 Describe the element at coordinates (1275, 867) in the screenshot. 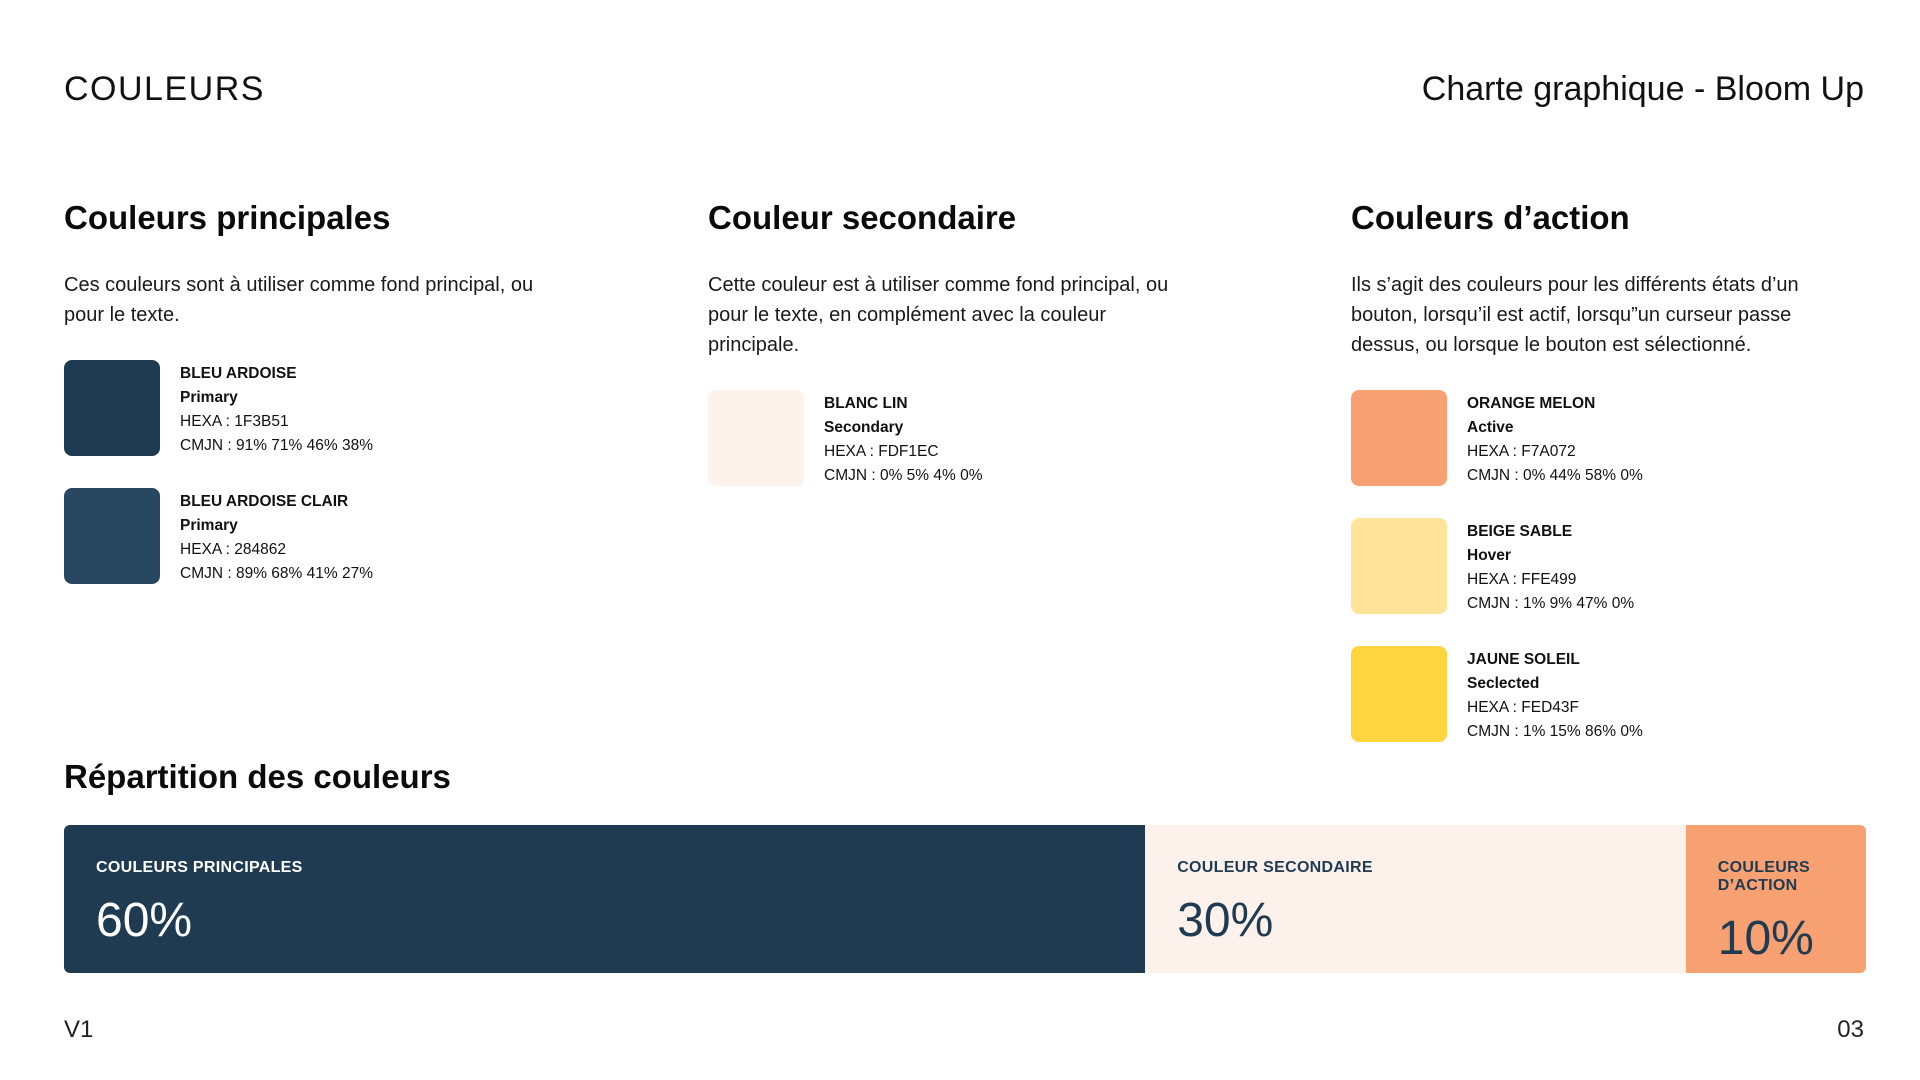

I see `segment-label: COULEUR SECONDAIRE` at that location.